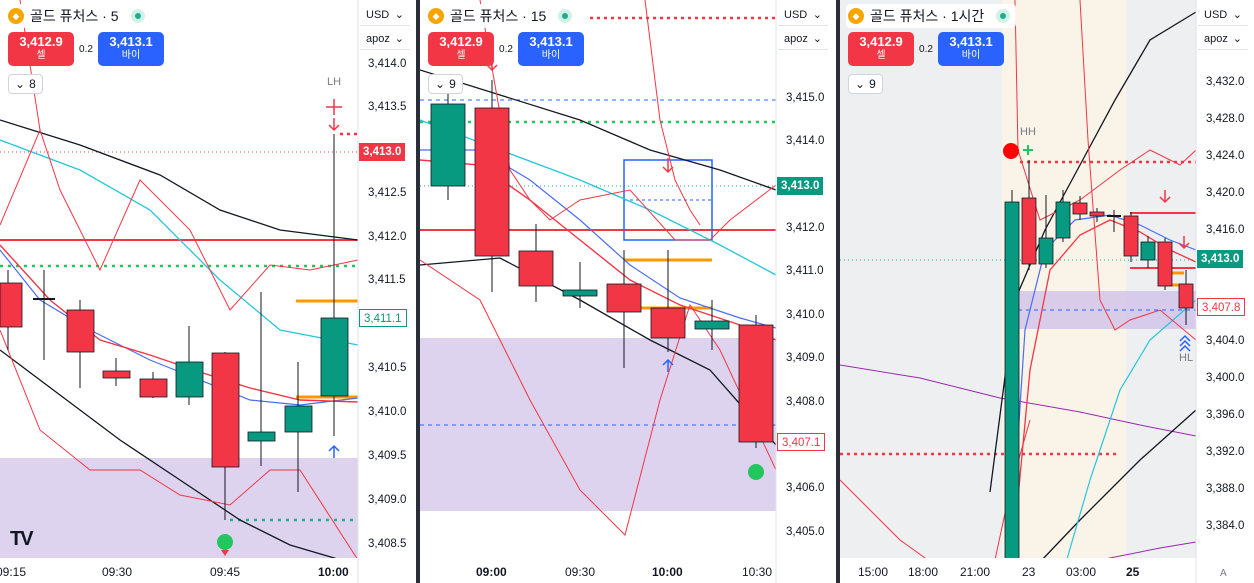  What do you see at coordinates (461, 55) in the screenshot?
I see `sell-label: 셀` at bounding box center [461, 55].